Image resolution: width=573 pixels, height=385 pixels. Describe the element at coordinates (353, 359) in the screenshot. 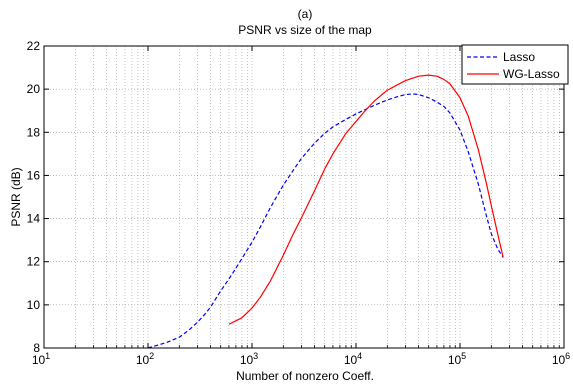

I see `x-tick-label: 10⁴` at that location.